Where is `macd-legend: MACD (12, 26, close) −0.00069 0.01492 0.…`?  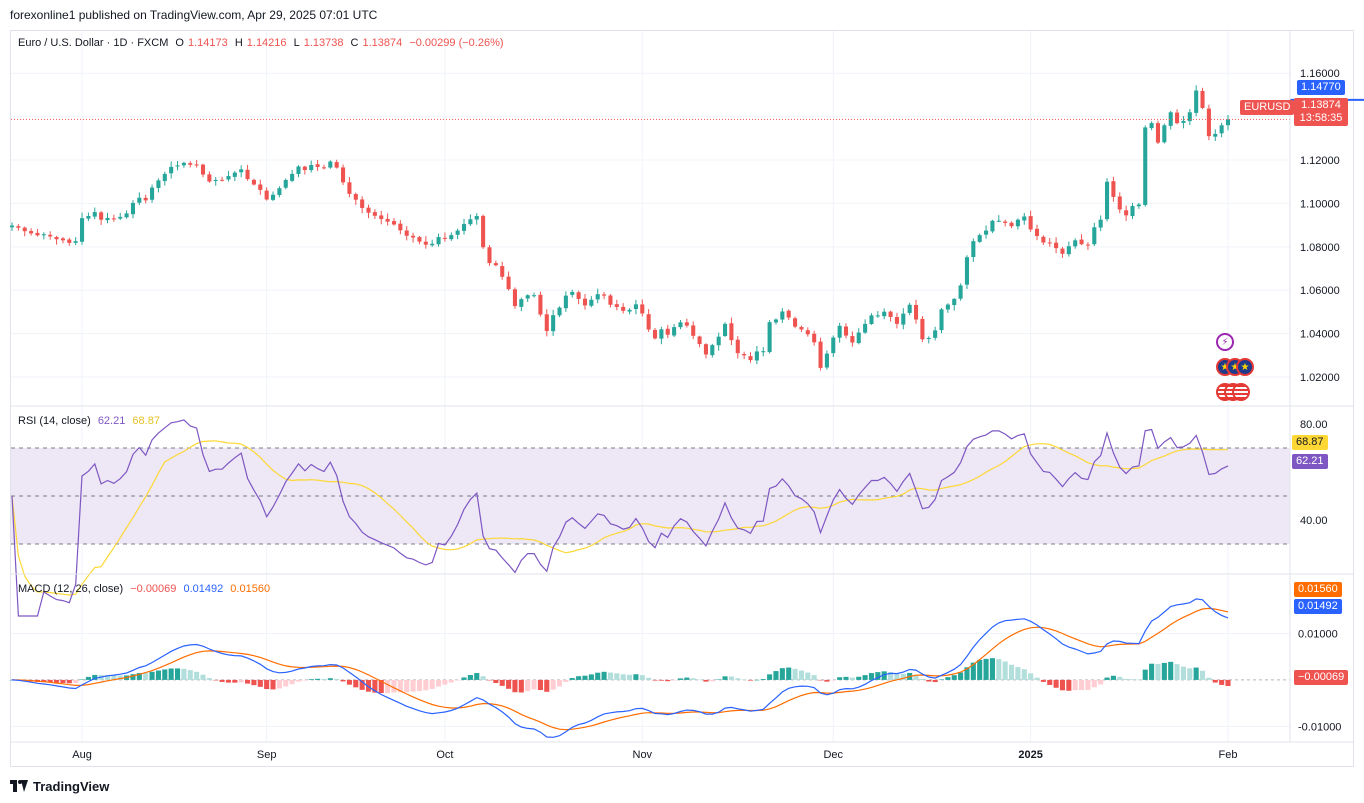 macd-legend: MACD (12, 26, close) −0.00069 0.01492 0.… is located at coordinates (146, 589).